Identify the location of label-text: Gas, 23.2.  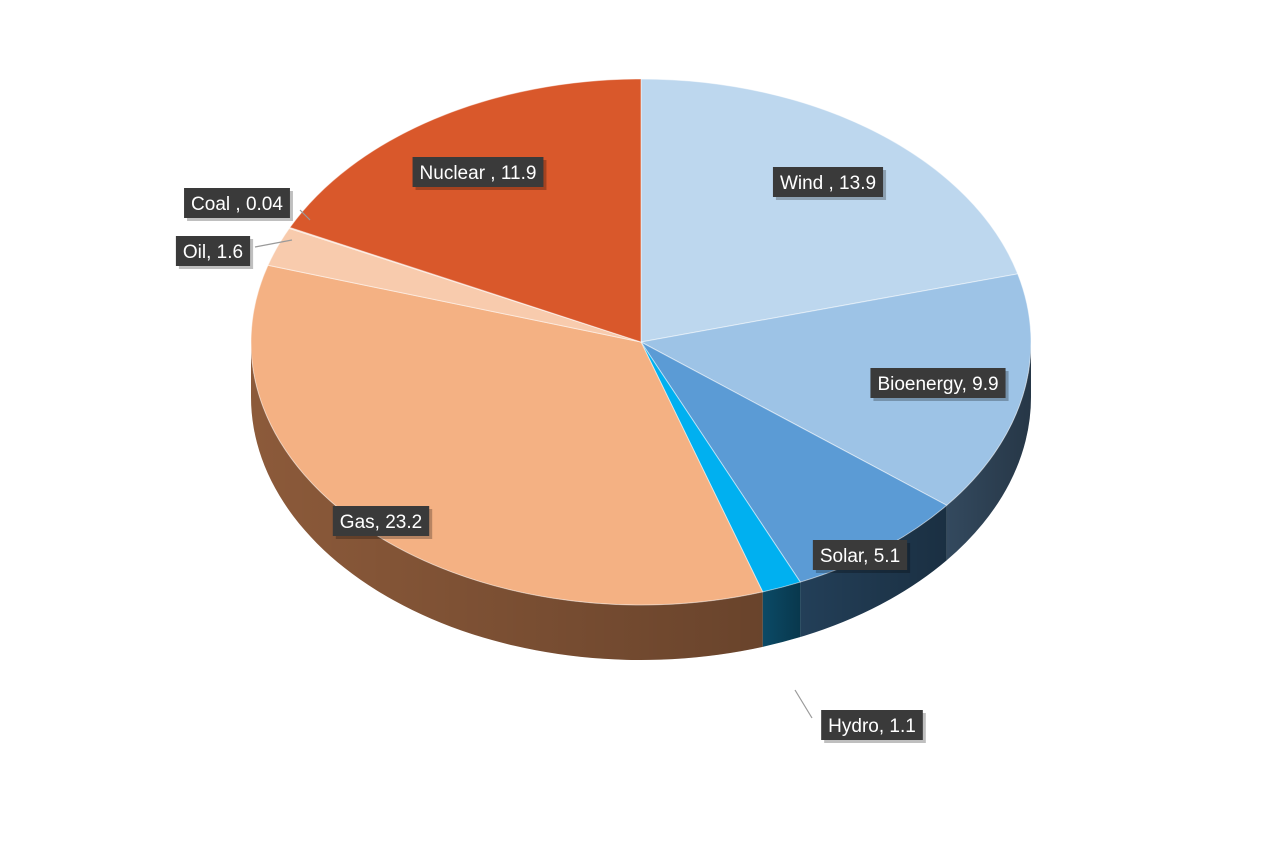
(381, 522).